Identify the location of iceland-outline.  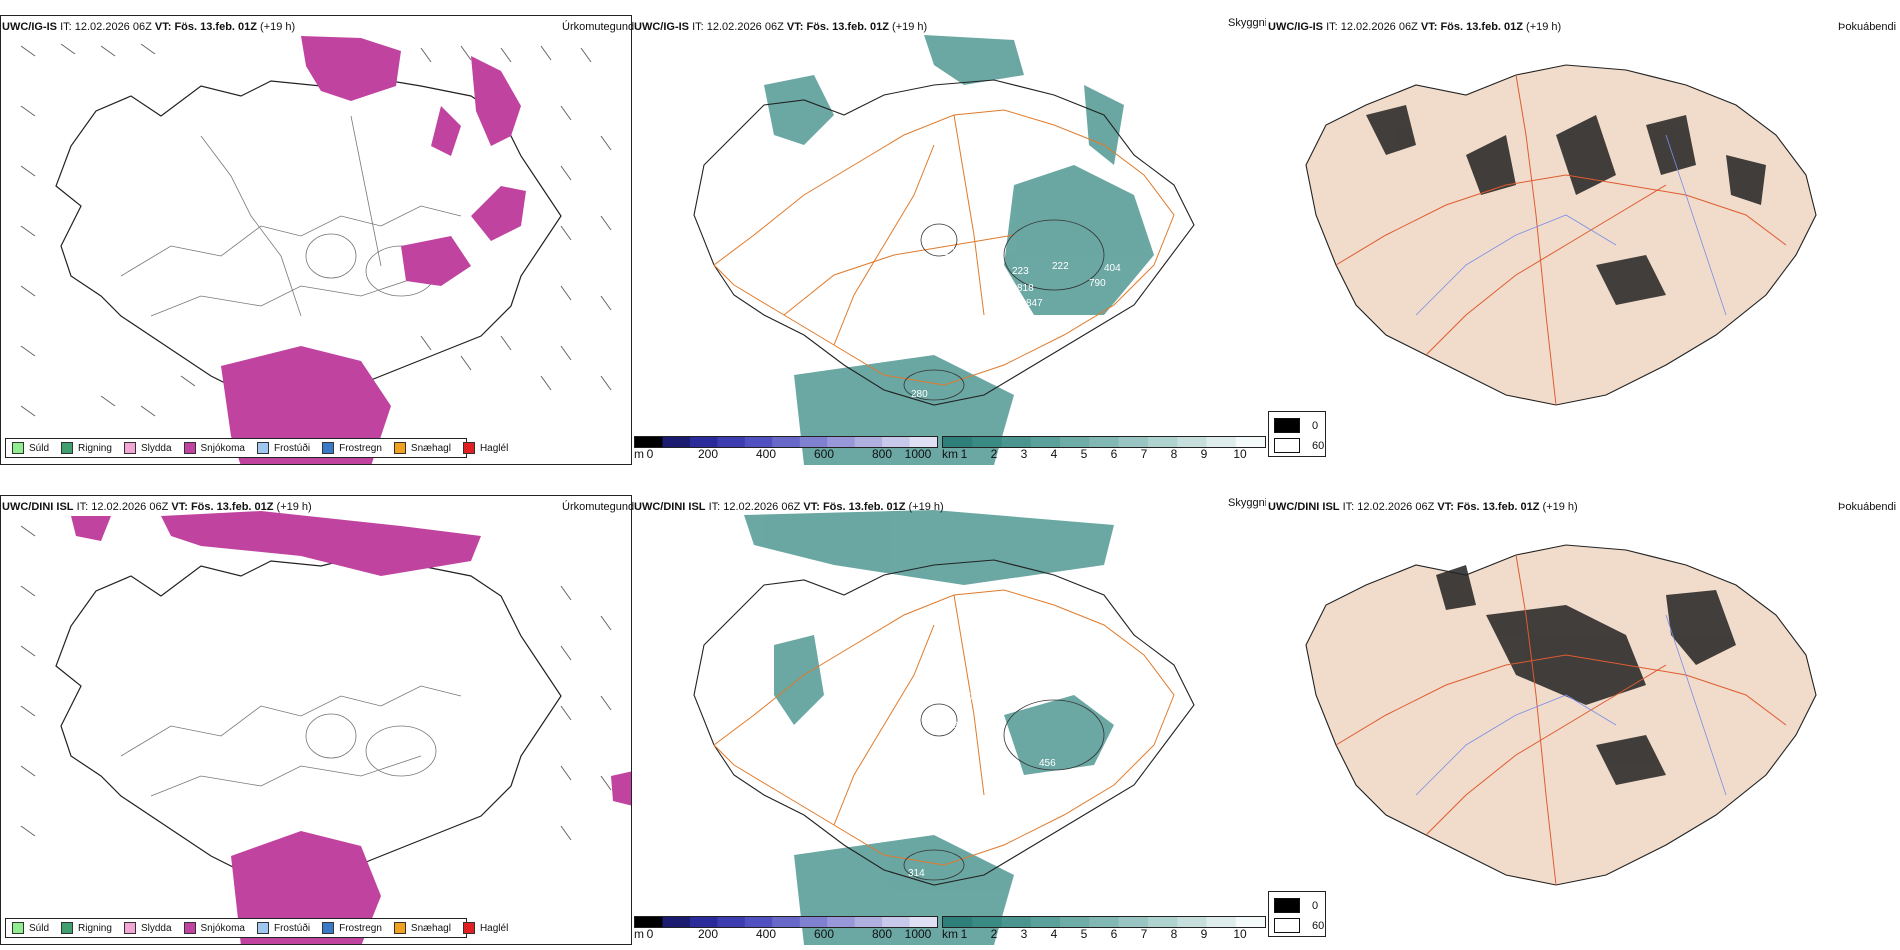
(308, 241).